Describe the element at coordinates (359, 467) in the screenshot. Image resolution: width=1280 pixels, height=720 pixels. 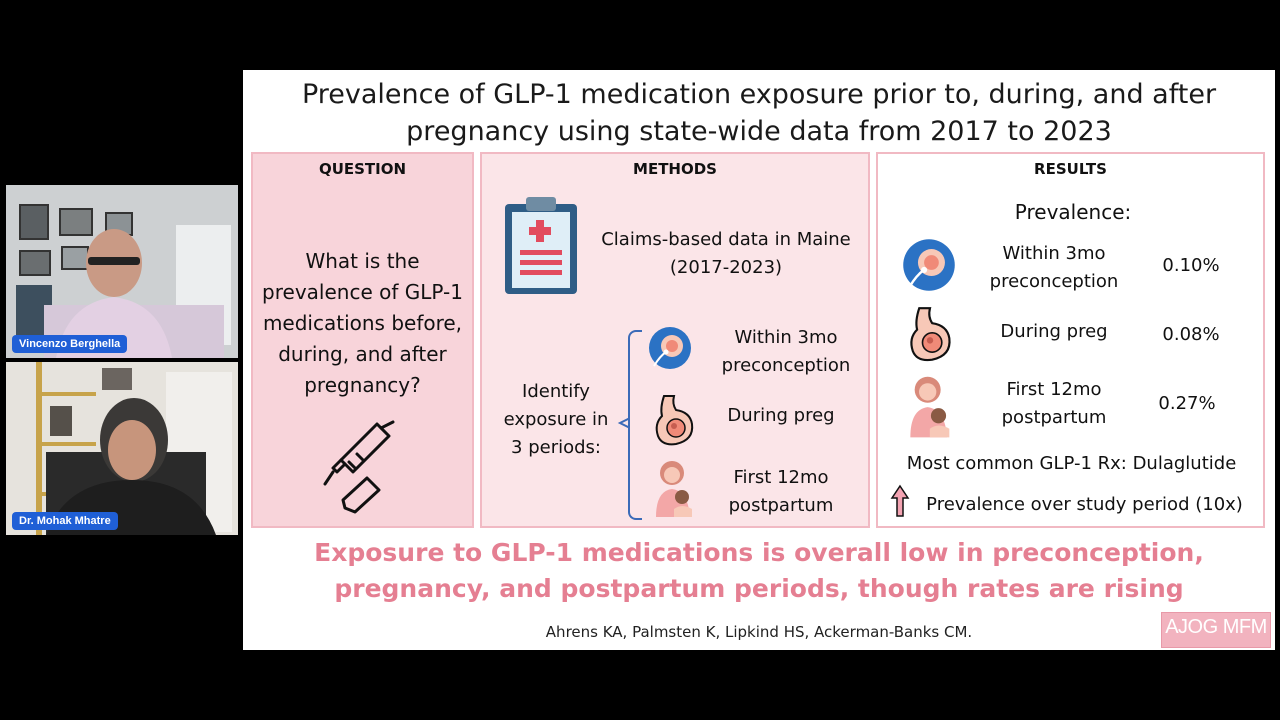
I see `injection-pen-icon` at that location.